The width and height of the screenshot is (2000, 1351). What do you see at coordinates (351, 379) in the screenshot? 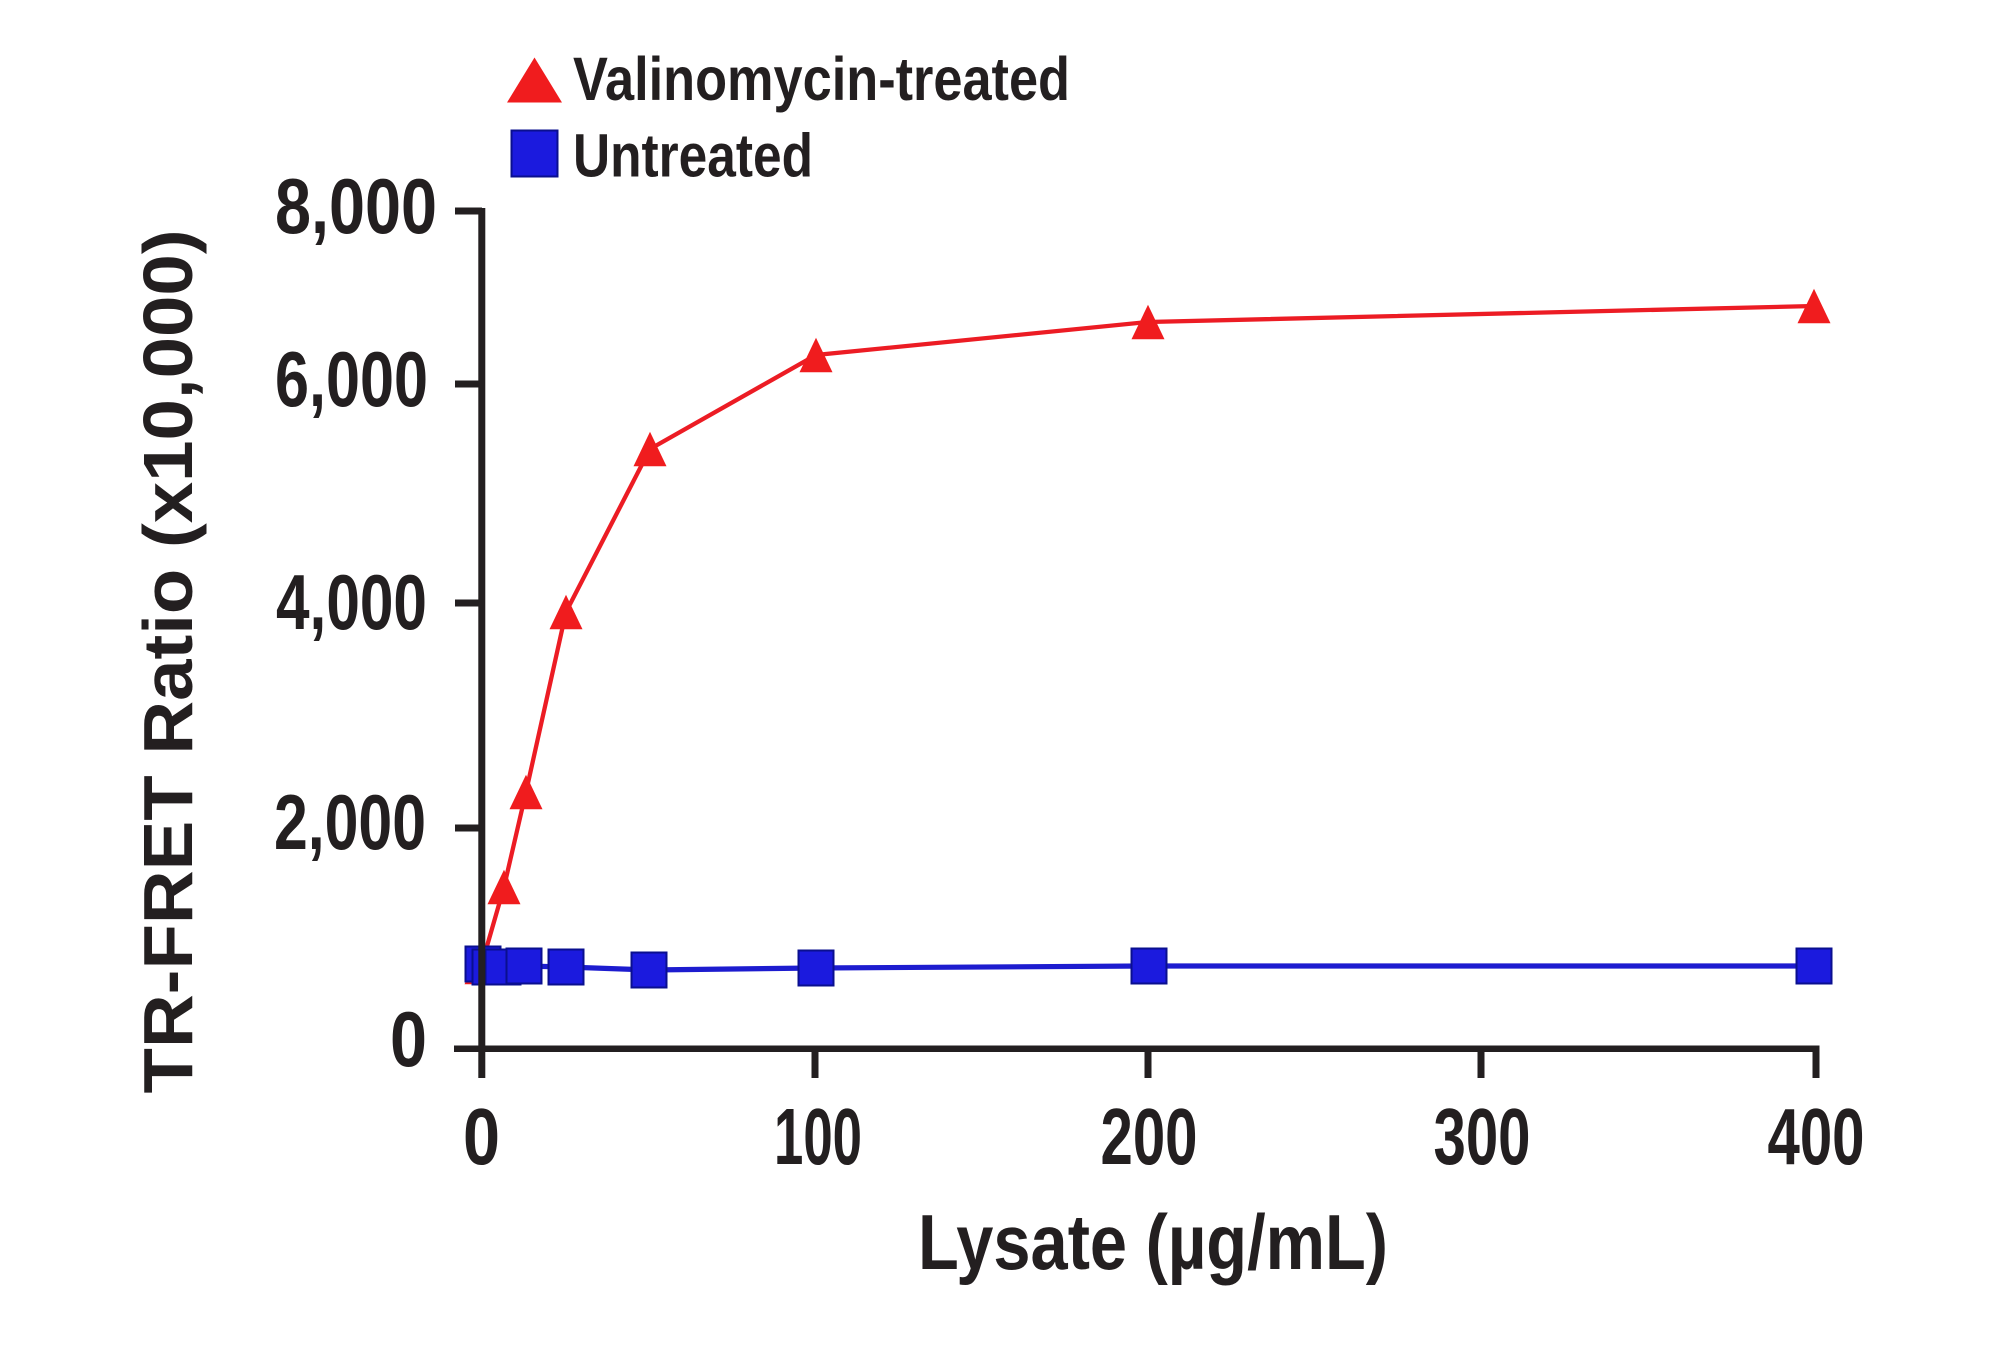
I see `svg-text: 6,000` at bounding box center [351, 379].